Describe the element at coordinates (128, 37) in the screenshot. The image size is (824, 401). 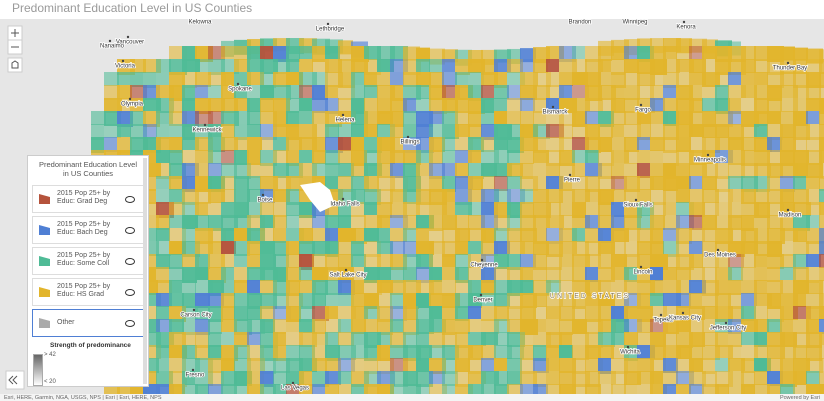
I see `city-marker` at that location.